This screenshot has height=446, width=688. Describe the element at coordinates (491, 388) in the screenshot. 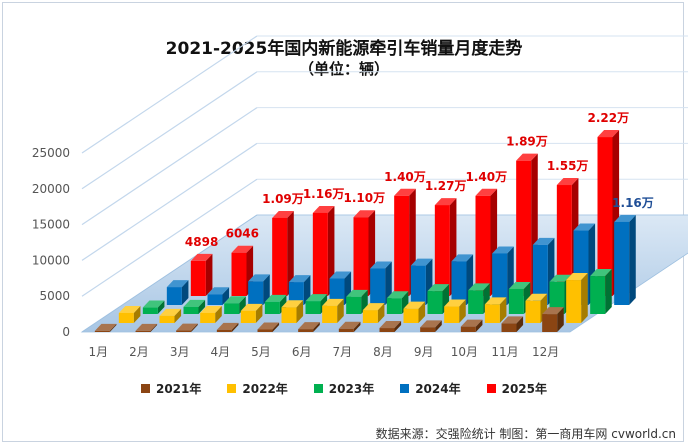

I see `legend-swatch-2025` at that location.